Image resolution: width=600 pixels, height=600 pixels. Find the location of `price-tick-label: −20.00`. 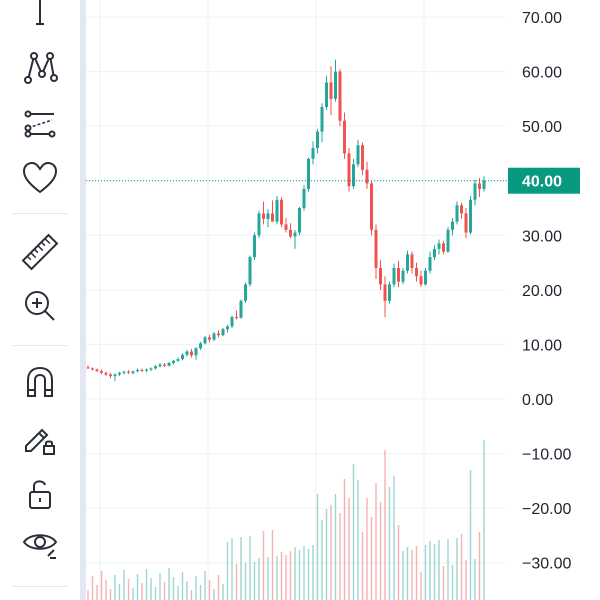

price-tick-label: −20.00 is located at coordinates (546, 509).